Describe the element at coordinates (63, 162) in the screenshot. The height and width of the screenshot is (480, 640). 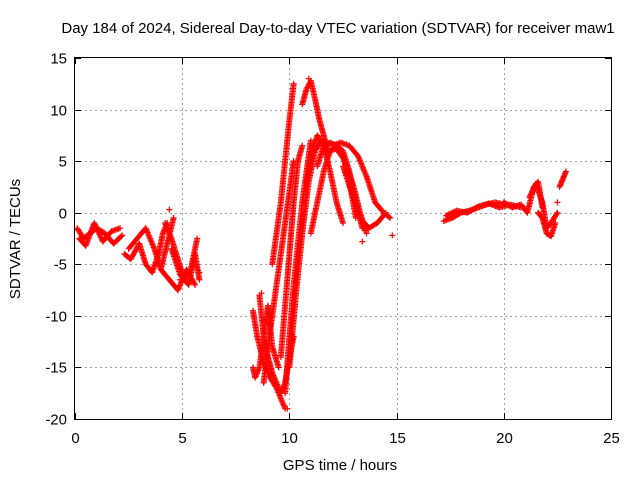
I see `y-tick-label: 5` at that location.